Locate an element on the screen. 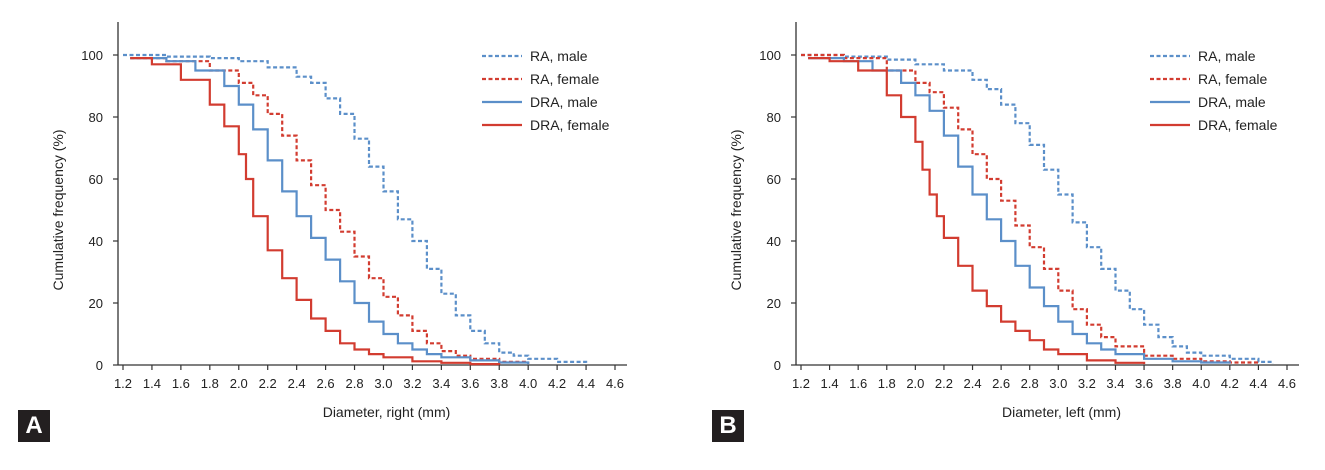 This screenshot has width=1325, height=470. x-axis-label: Diameter, left (mm) is located at coordinates (1061, 412).